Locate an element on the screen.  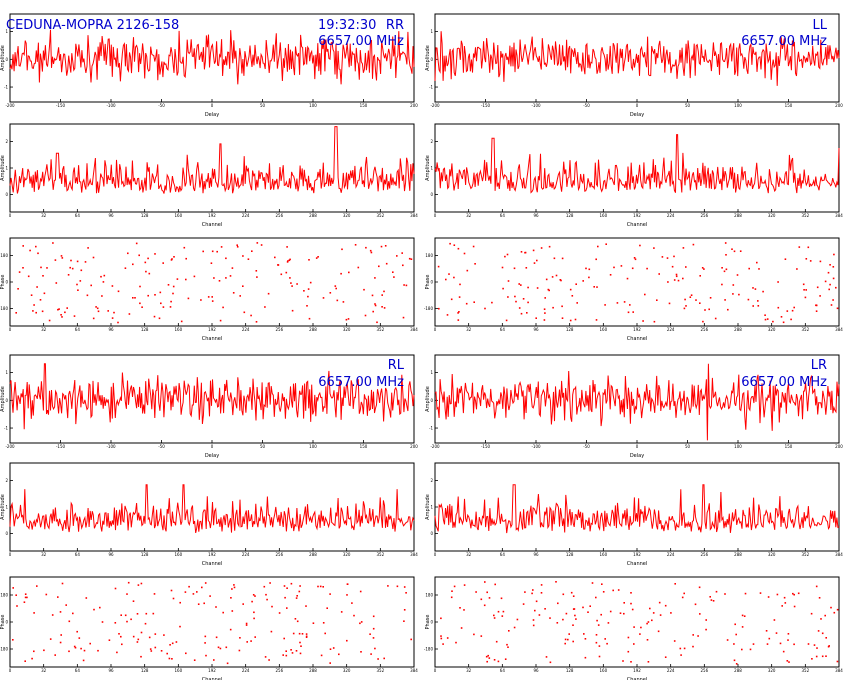
ll-delay-xtick-label: -200 is located at coordinates (435, 105).